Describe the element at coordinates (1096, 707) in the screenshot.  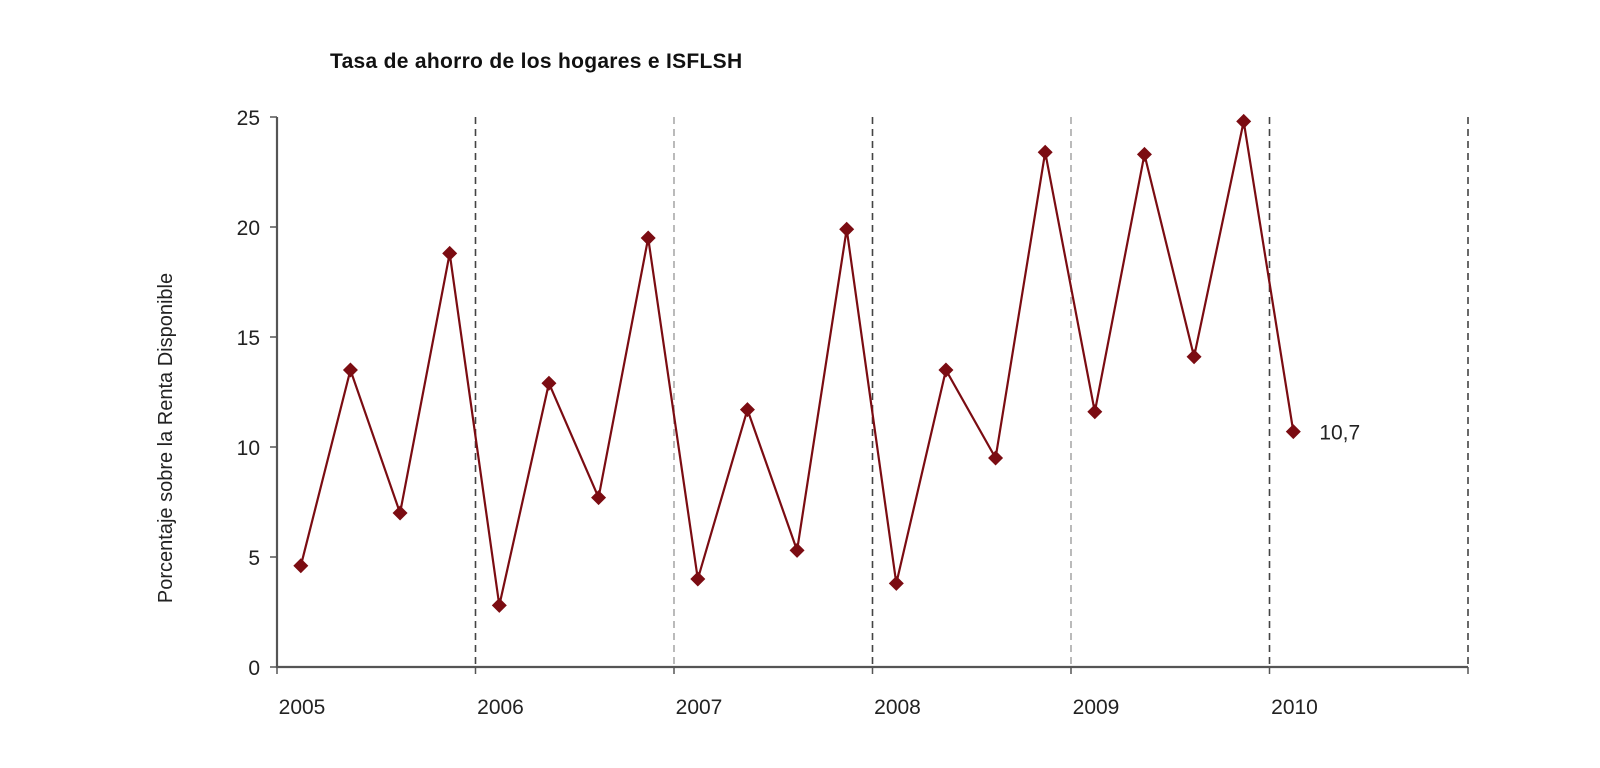
I see `x-tick-label: 2009` at that location.